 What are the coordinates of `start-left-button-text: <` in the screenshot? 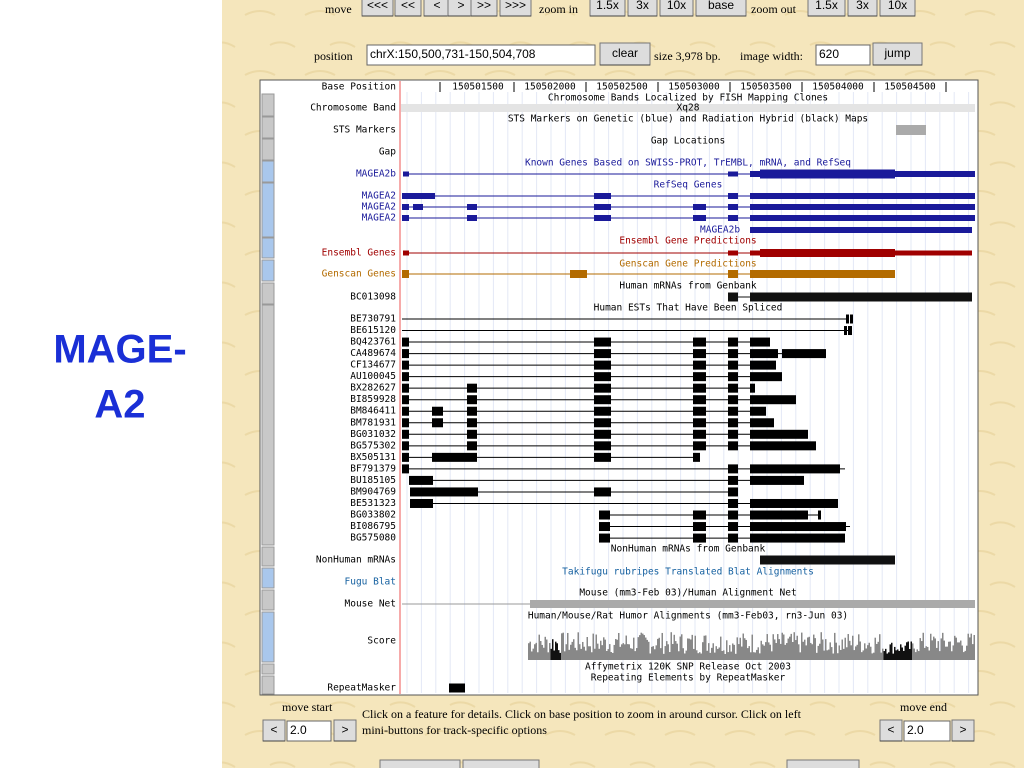 It's located at (273, 730).